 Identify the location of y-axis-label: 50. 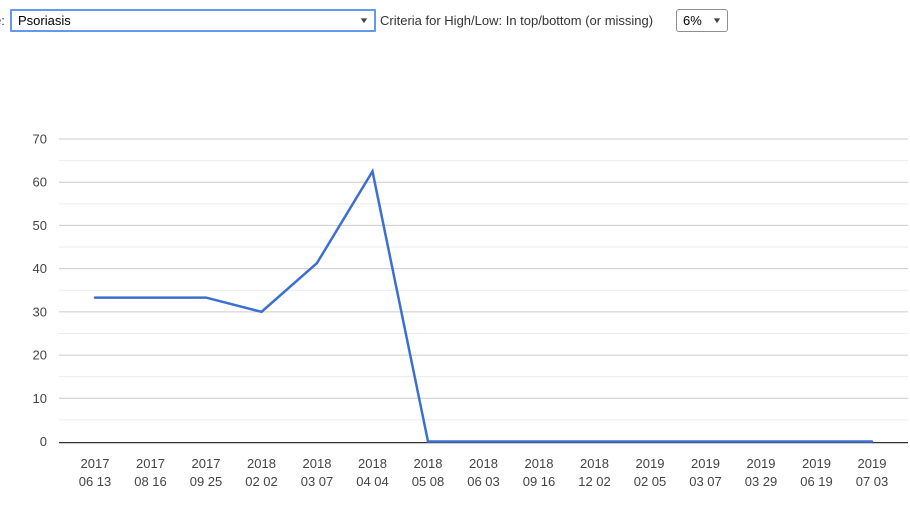
(40, 225).